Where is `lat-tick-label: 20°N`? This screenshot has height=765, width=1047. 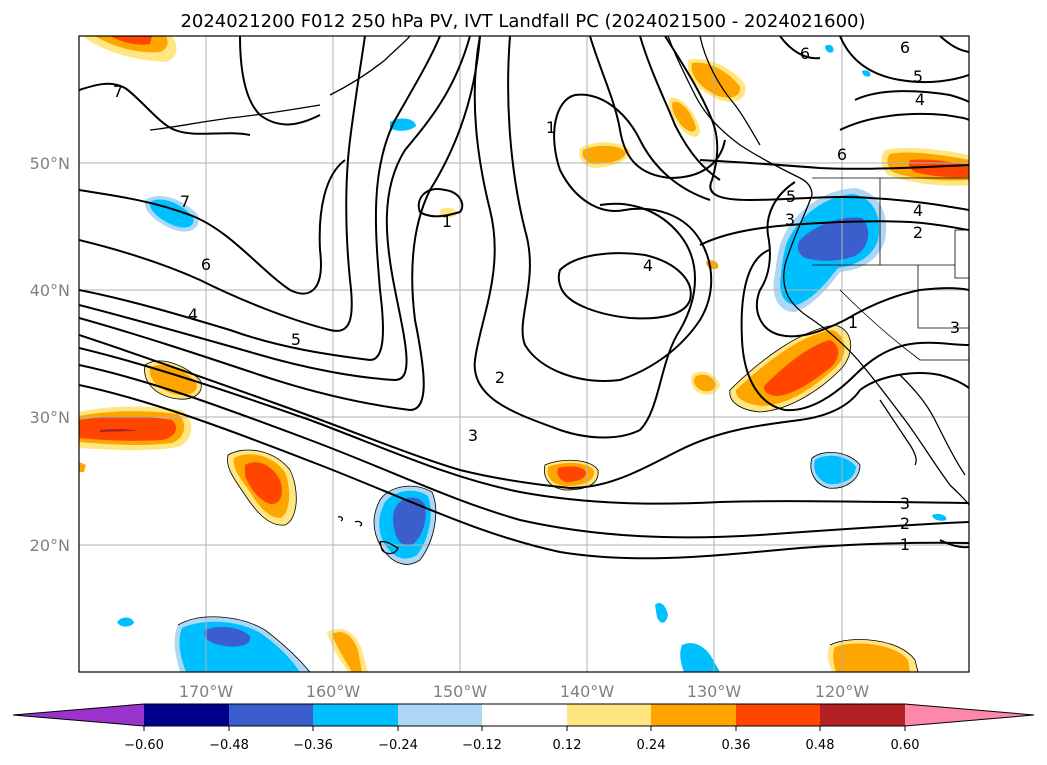
lat-tick-label: 20°N is located at coordinates (50, 545).